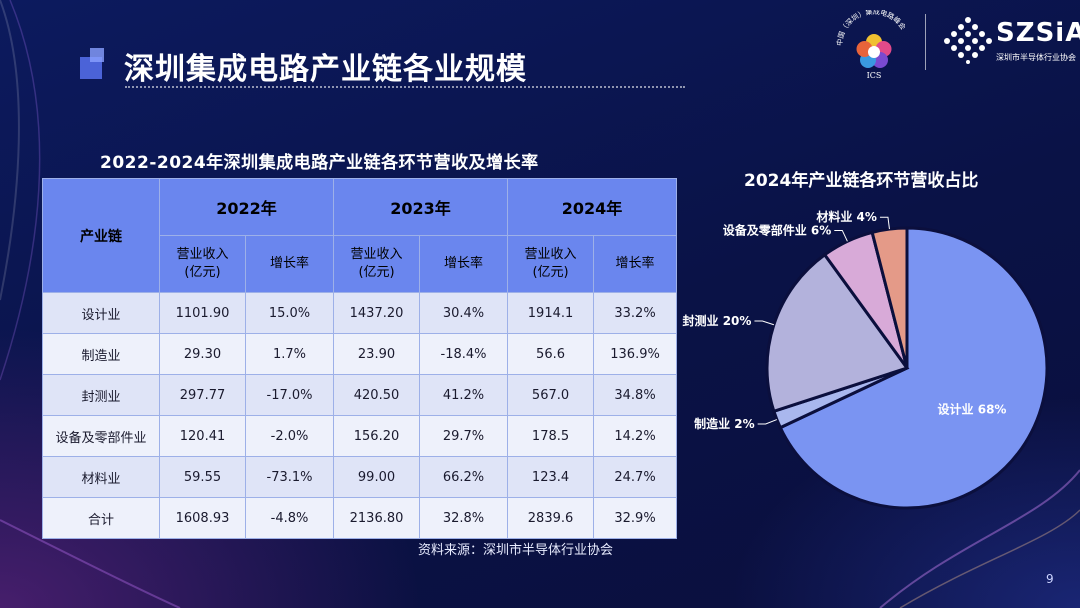  Describe the element at coordinates (202, 395) in the screenshot. I see `cell-revenue-2022: 297.77` at that location.